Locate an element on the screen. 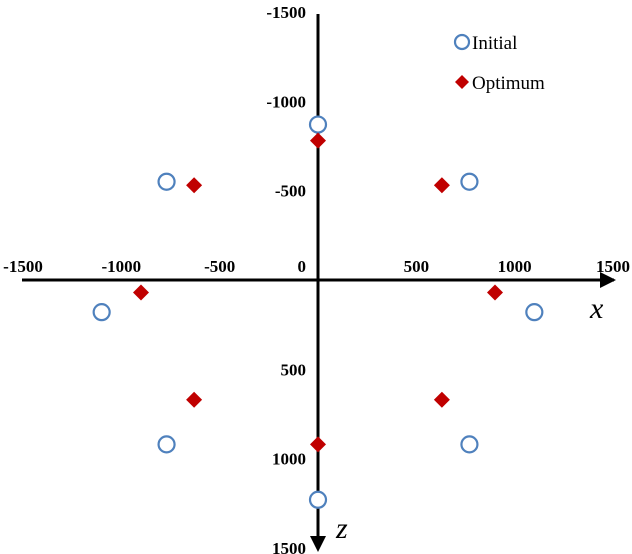 The image size is (632, 554). x-tick-label: 1500 is located at coordinates (613, 266).